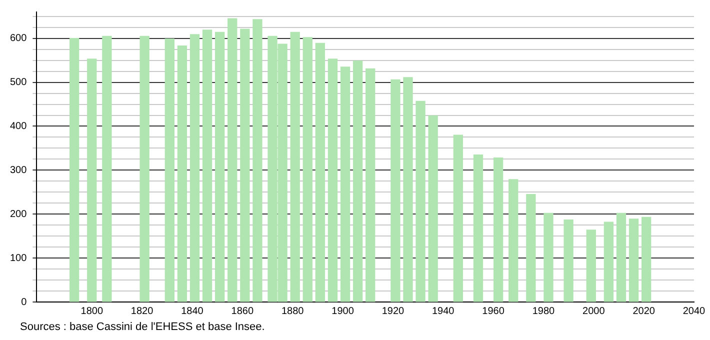  What do you see at coordinates (19, 258) in the screenshot?
I see `y-tick-label: 100` at bounding box center [19, 258].